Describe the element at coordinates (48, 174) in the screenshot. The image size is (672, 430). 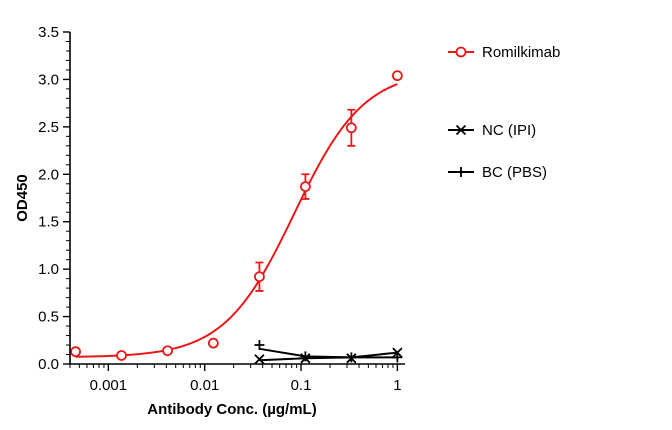
I see `y-tick-label: 2.0` at that location.